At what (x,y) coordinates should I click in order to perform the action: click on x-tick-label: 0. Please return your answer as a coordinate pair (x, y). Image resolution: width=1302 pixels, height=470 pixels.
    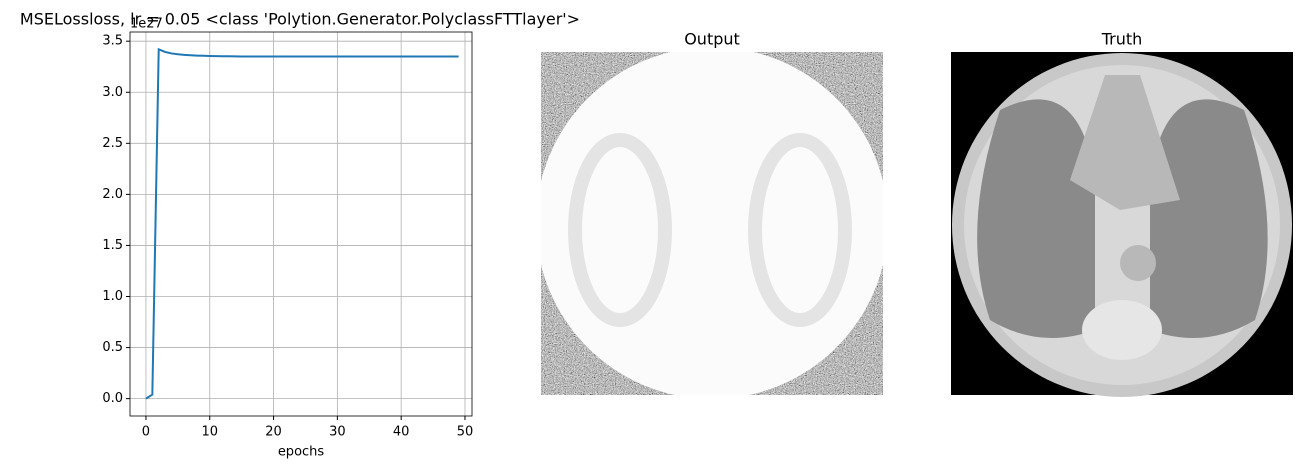
    Looking at the image, I should click on (146, 432).